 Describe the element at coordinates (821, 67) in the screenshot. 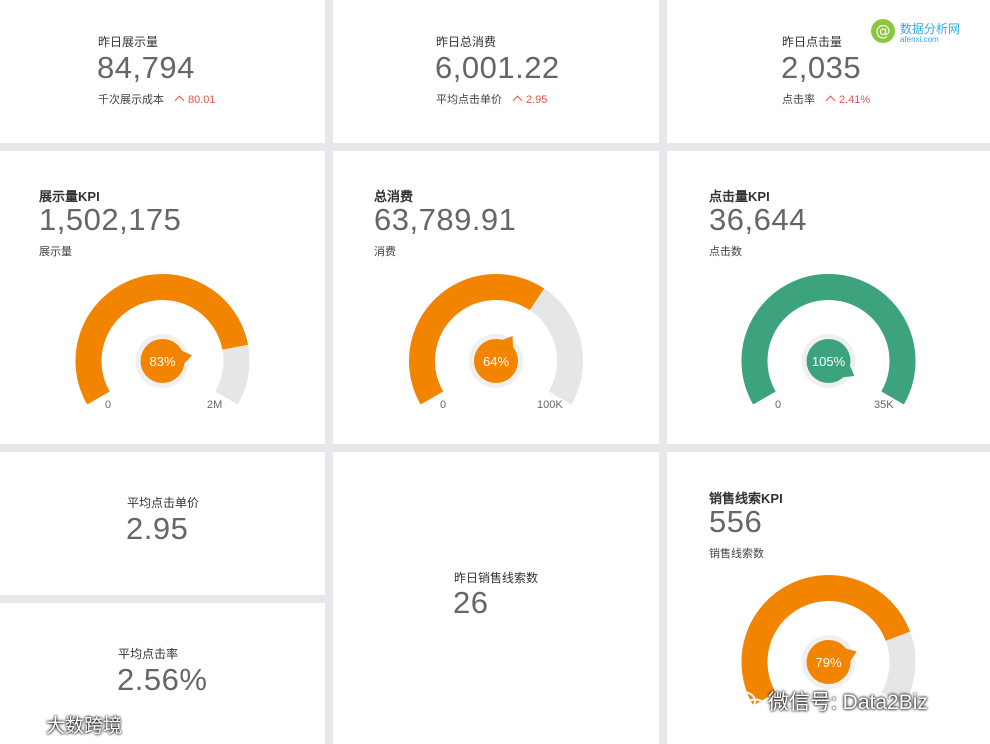

I see `card-value: 2,035` at that location.